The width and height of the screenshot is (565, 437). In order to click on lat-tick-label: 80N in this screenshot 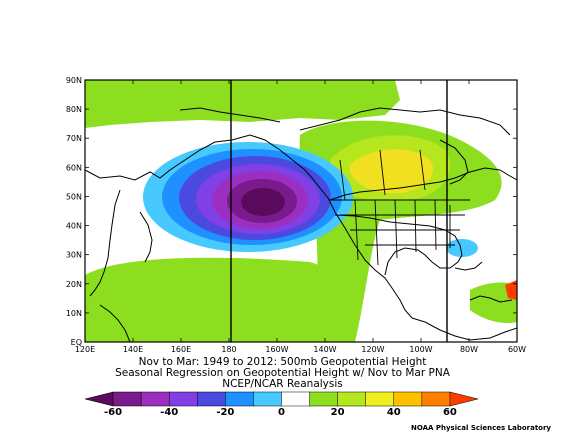, I will do `click(74, 109)`.